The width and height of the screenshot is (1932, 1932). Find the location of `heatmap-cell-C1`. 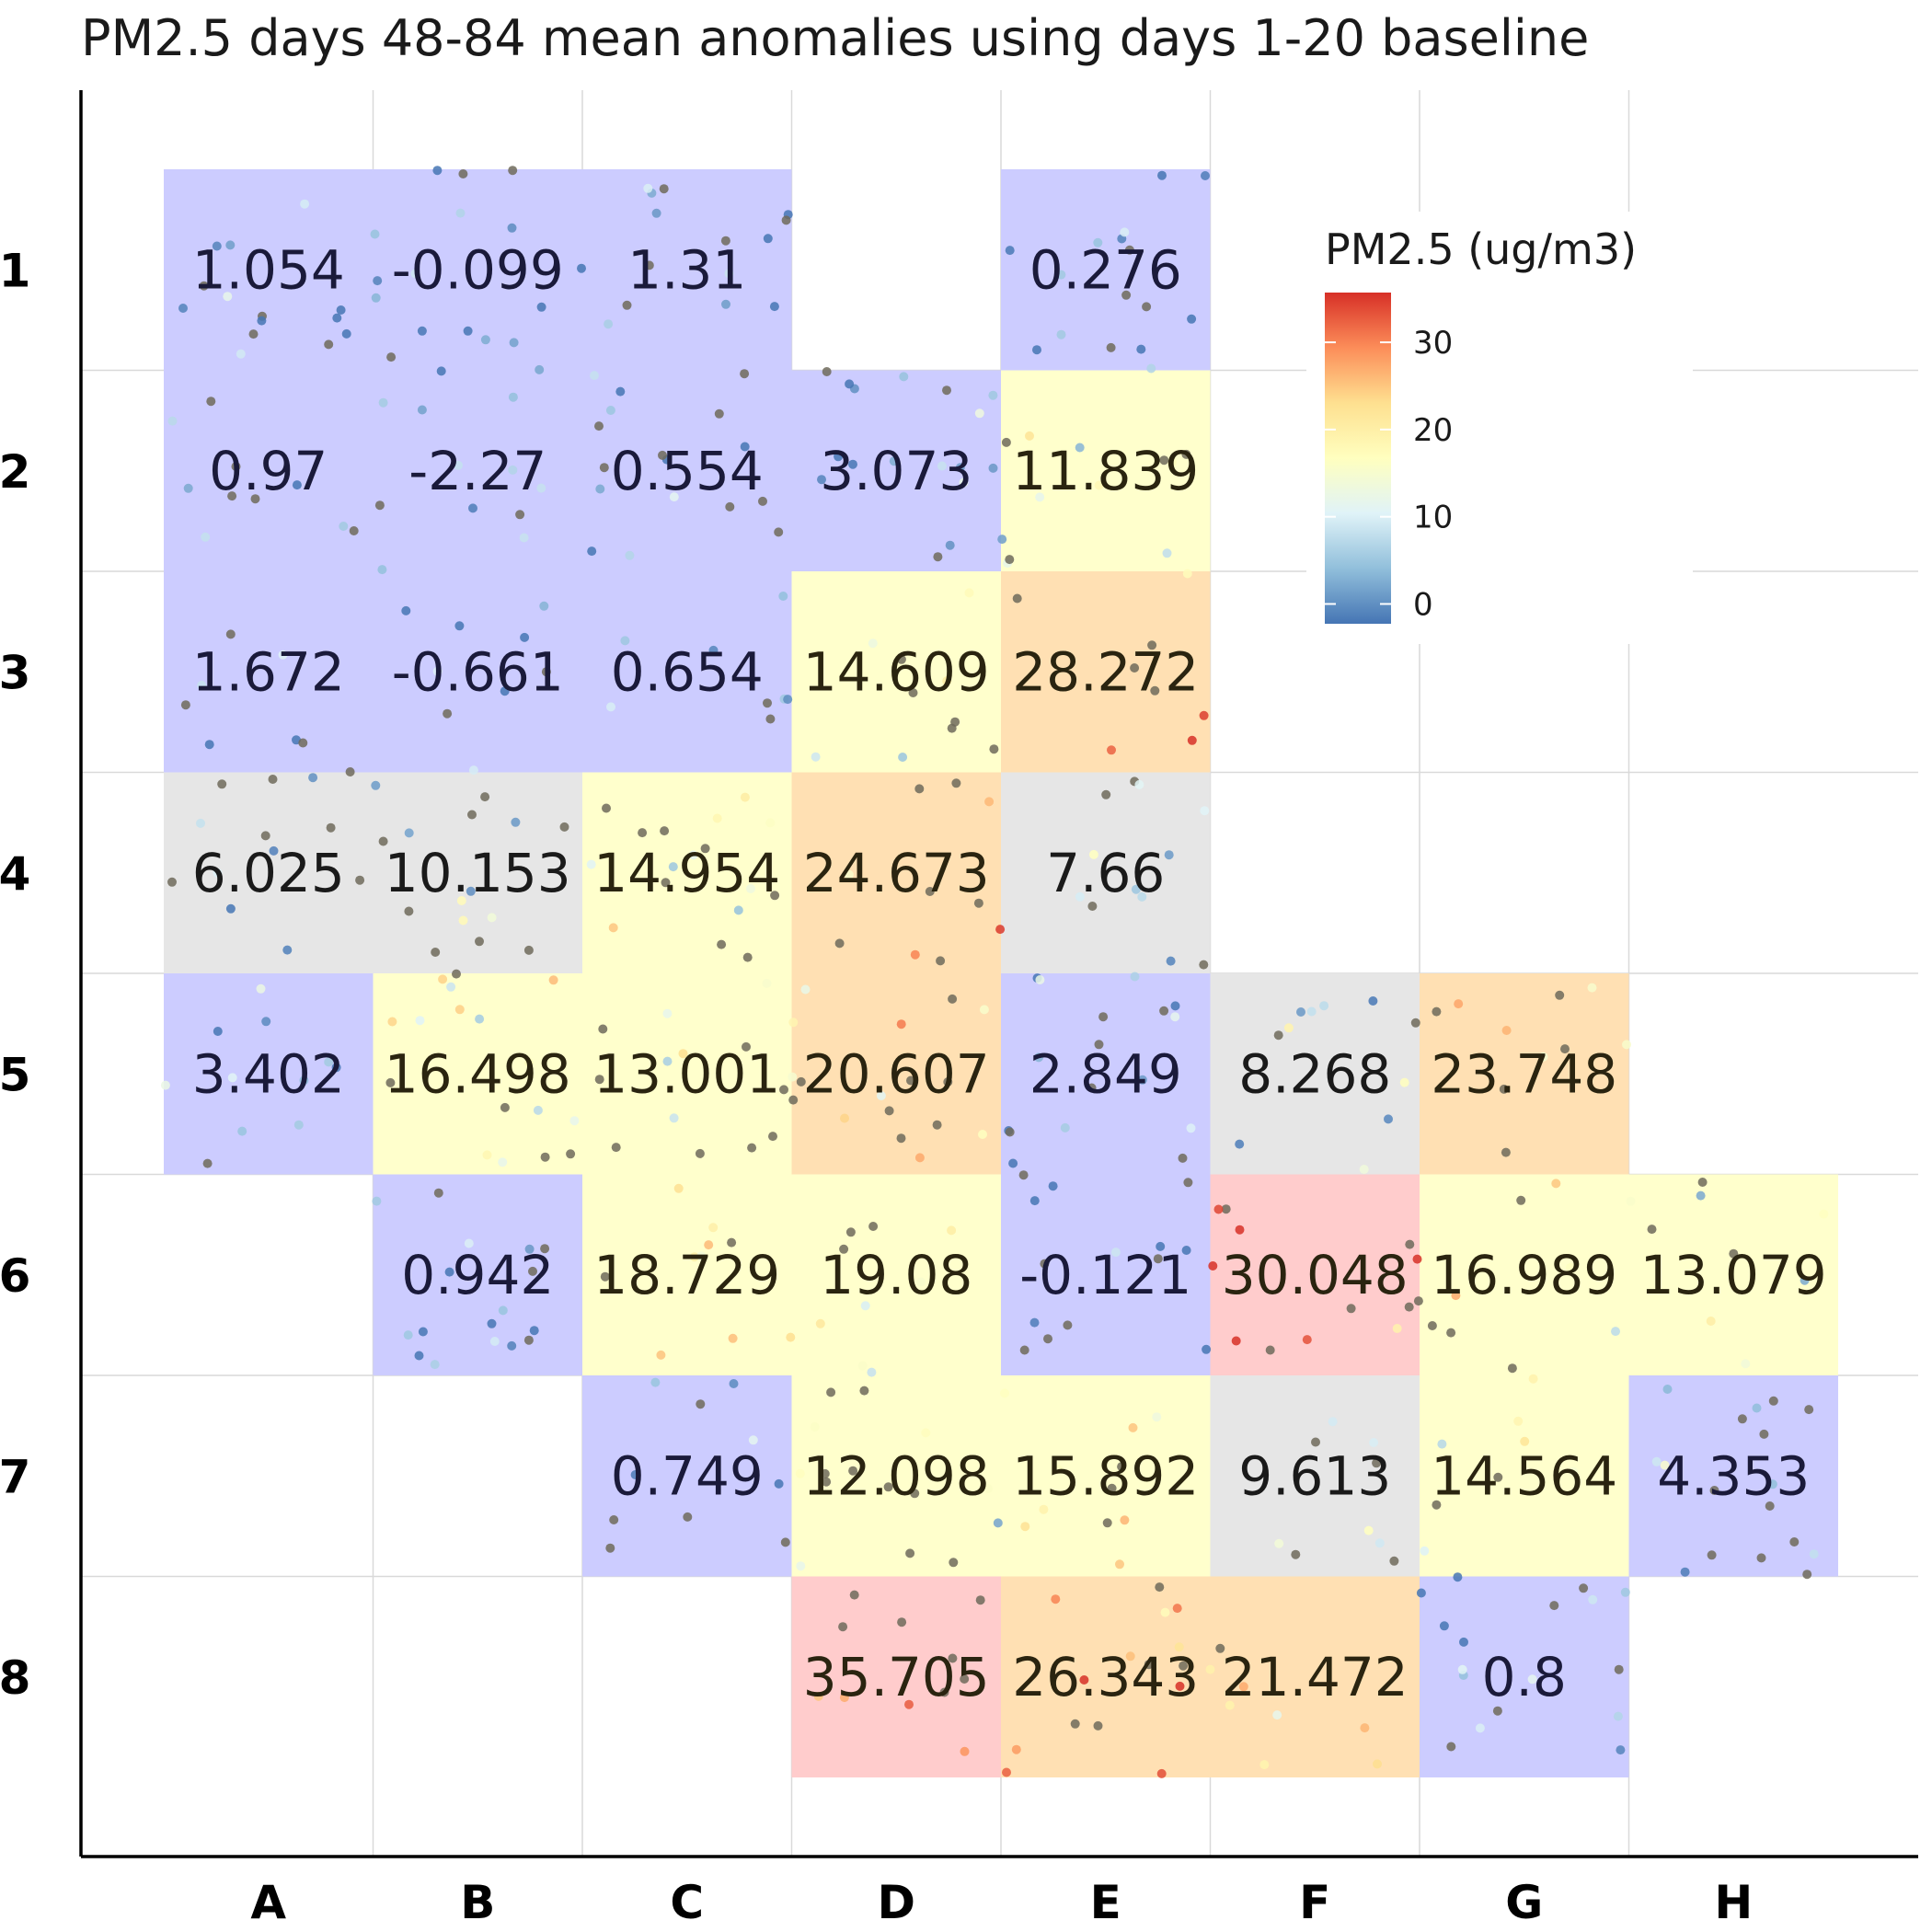

heatmap-cell-C1 is located at coordinates (687, 270).